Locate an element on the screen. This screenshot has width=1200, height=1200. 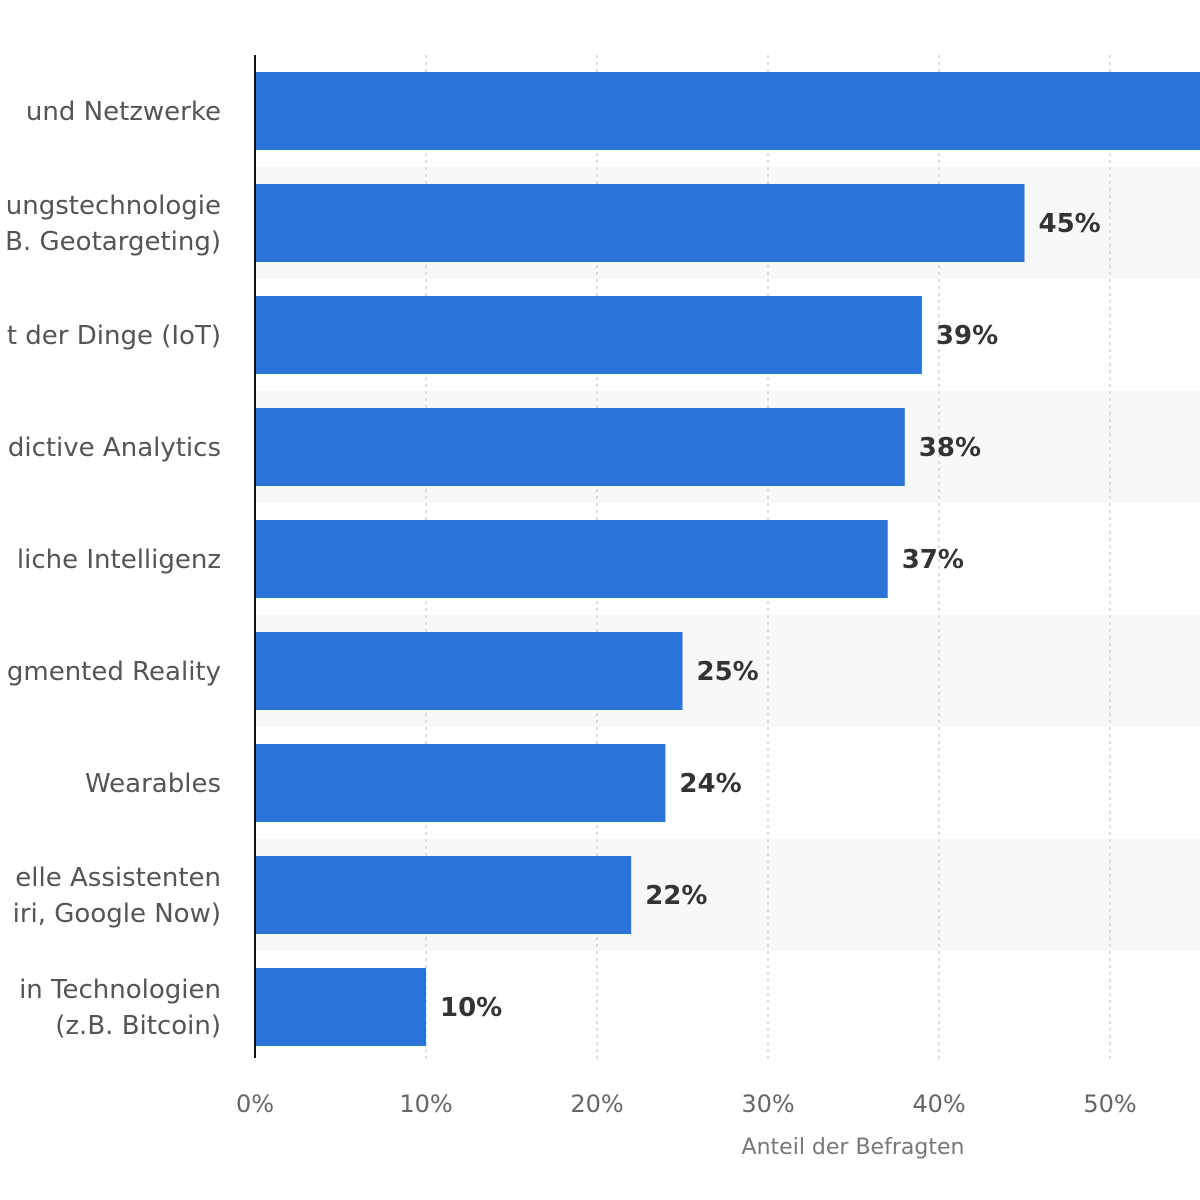
x-axis-ticks: 0% 10% 20% 30% 40% 50% is located at coordinates (686, 1104).